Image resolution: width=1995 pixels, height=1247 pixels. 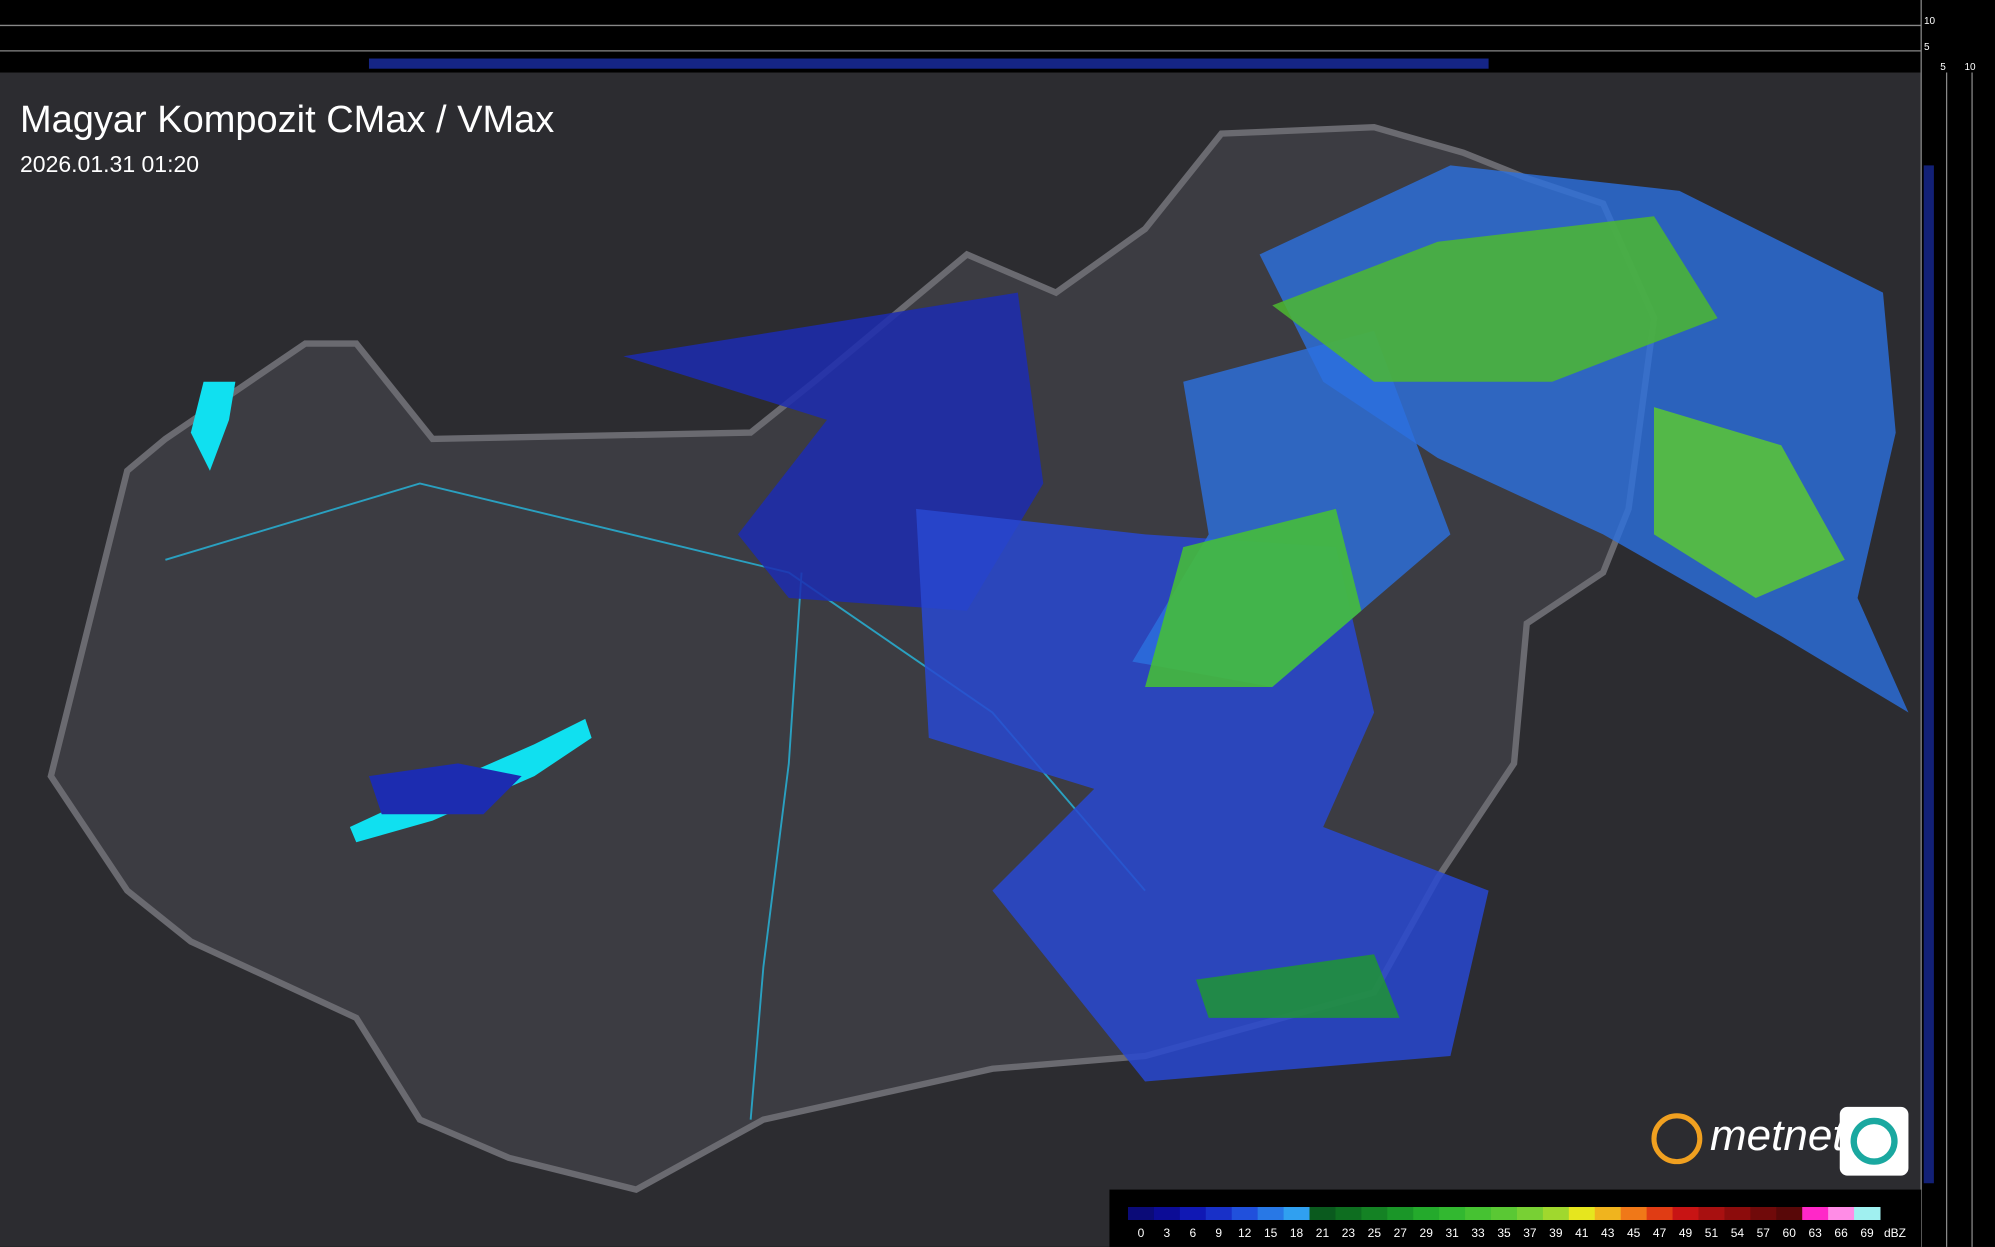 I want to click on legend-tick: 47, so click(x=1660, y=1233).